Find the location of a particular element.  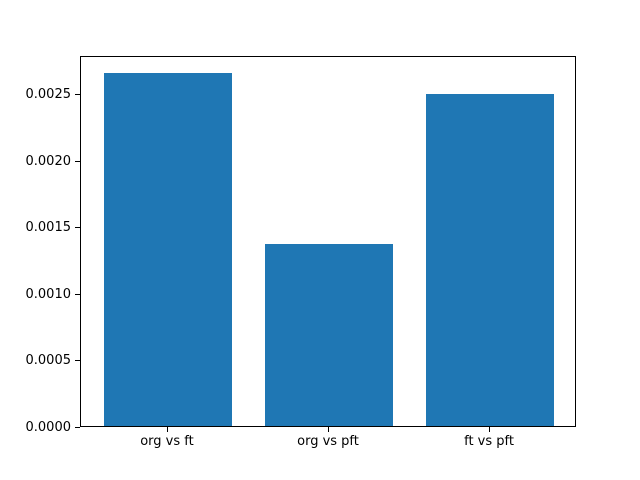

y-tick-mark-0.0025 is located at coordinates (77, 95).